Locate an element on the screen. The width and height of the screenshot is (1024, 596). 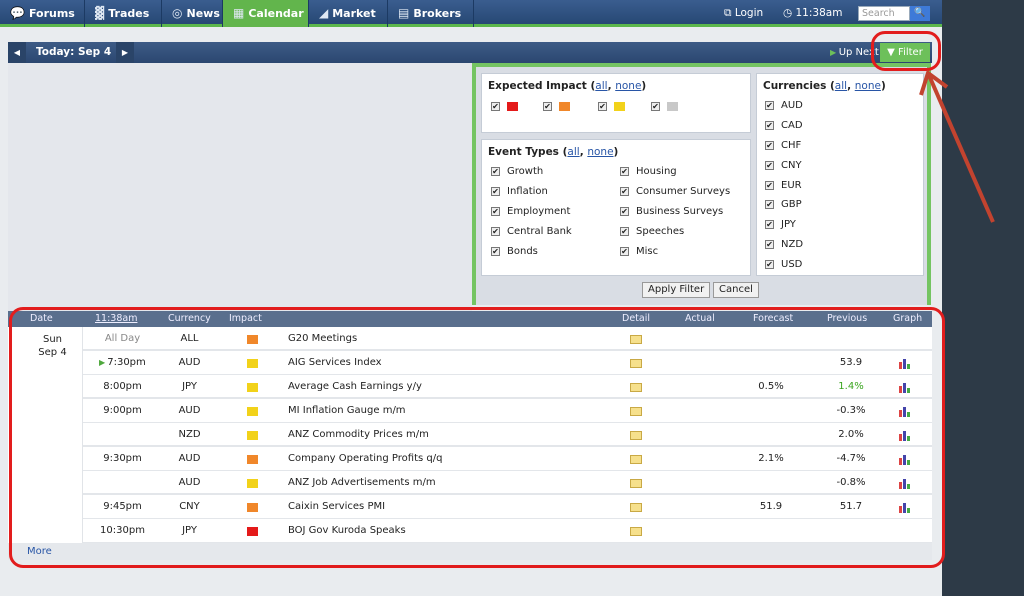
currency-checkbox: ✔ USD is located at coordinates (784, 264).